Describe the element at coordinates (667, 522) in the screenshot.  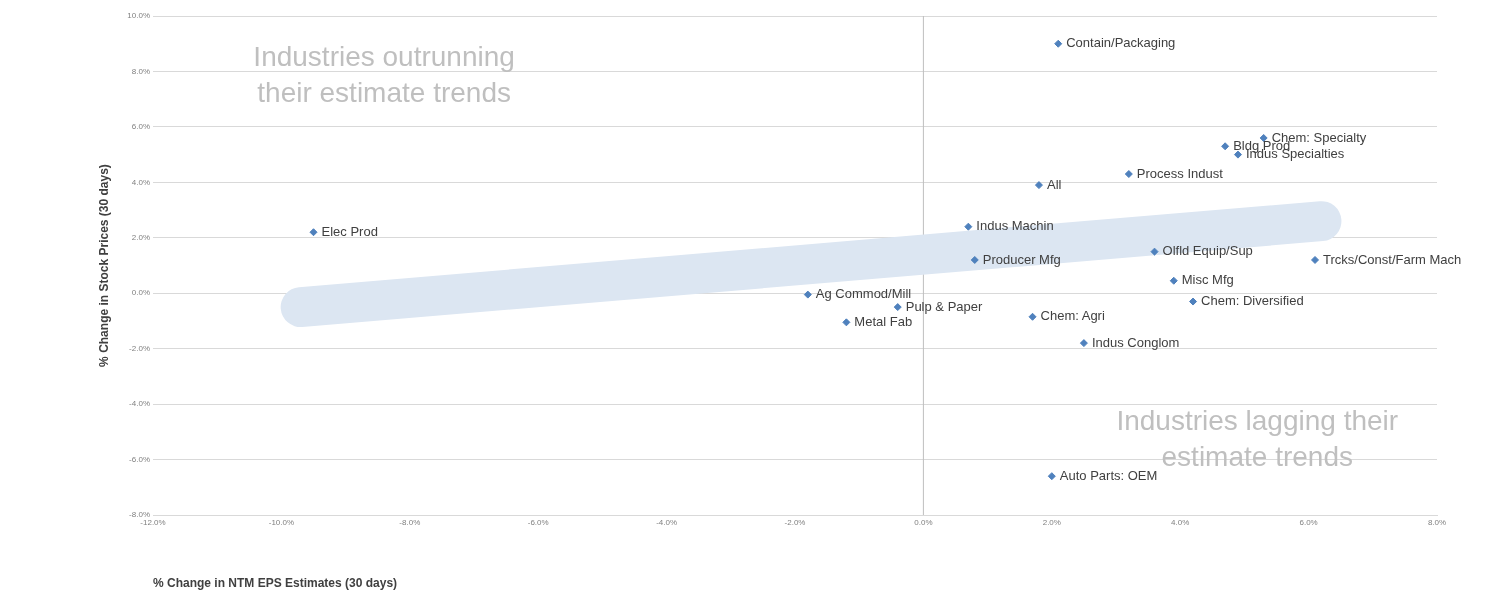
I see `x-tick-label: -4.0%` at that location.